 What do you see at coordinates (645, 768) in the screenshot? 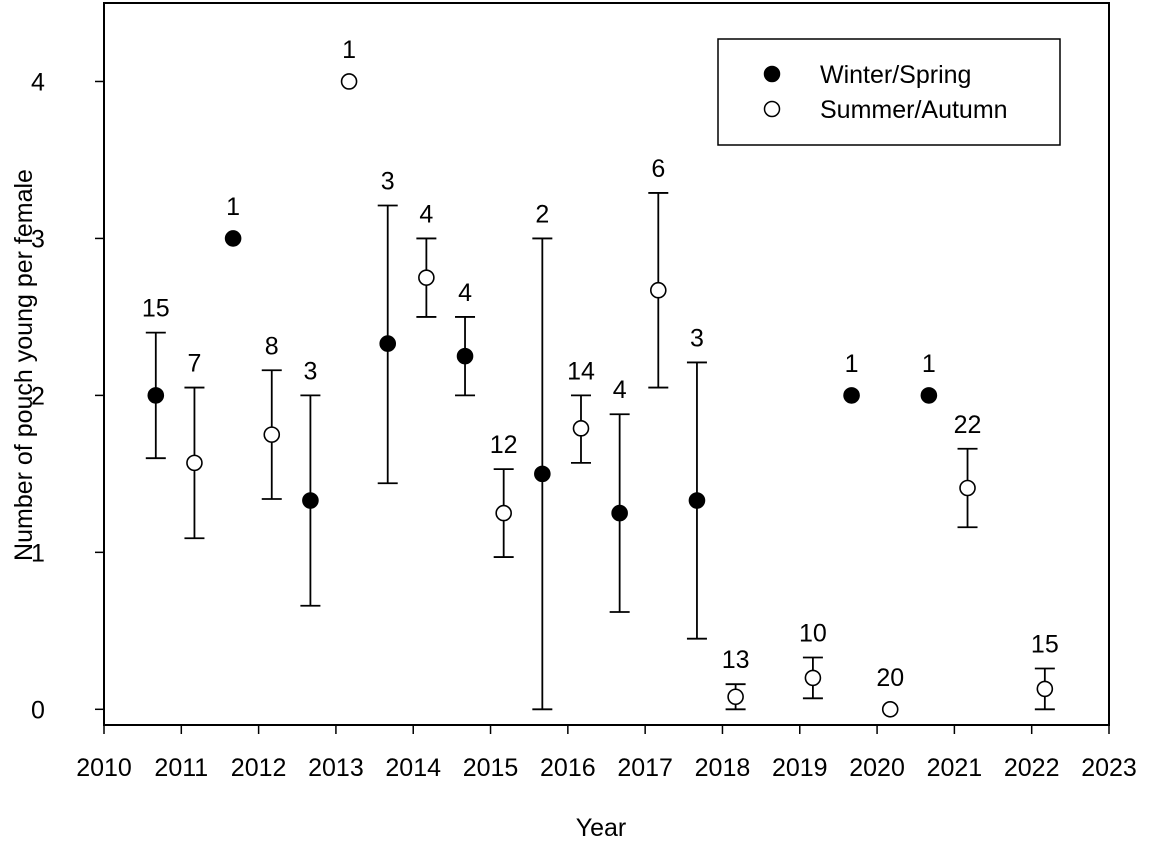
I see `x-tick-label: 2017` at bounding box center [645, 768].